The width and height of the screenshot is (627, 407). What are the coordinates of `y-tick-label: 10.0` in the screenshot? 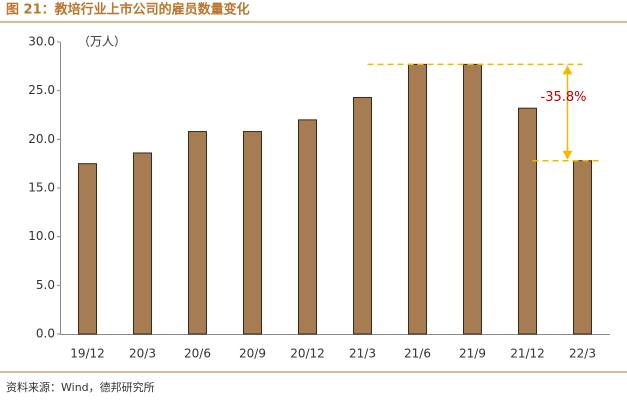 It's located at (41, 236).